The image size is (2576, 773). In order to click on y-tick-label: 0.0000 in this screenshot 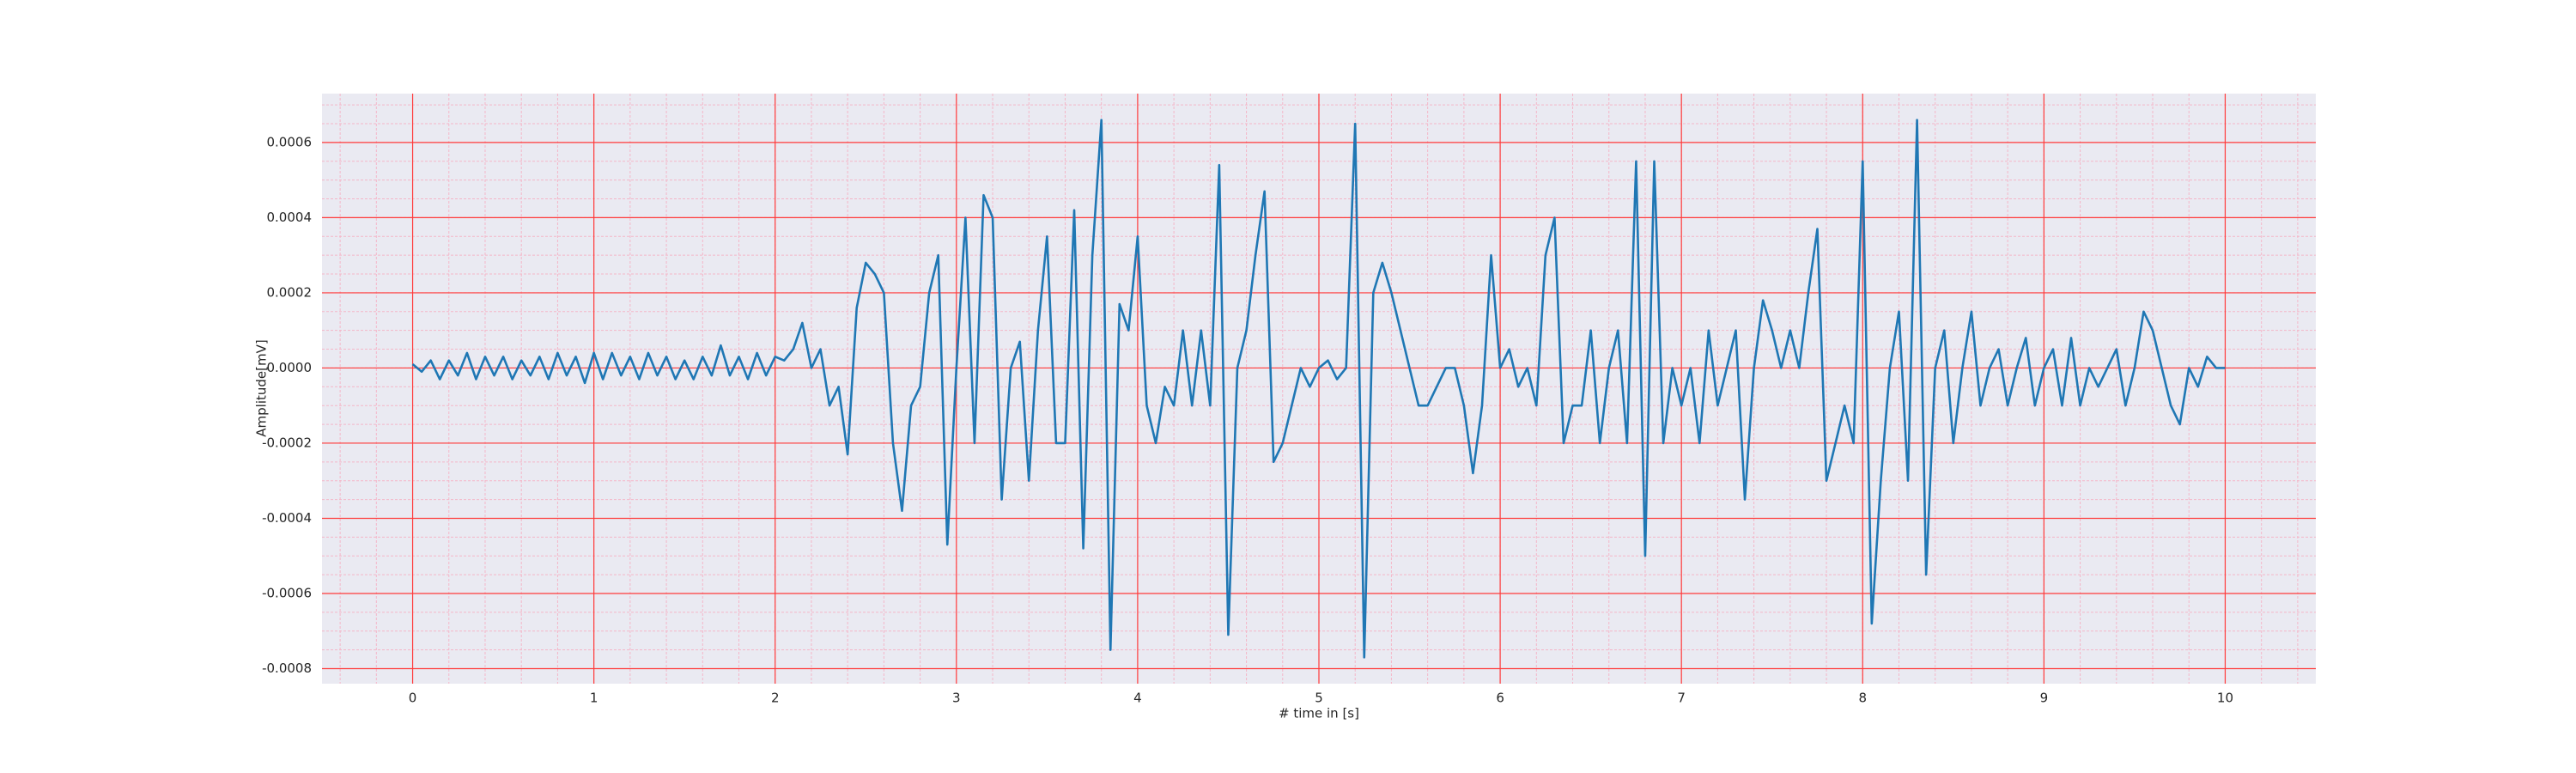, I will do `click(290, 367)`.